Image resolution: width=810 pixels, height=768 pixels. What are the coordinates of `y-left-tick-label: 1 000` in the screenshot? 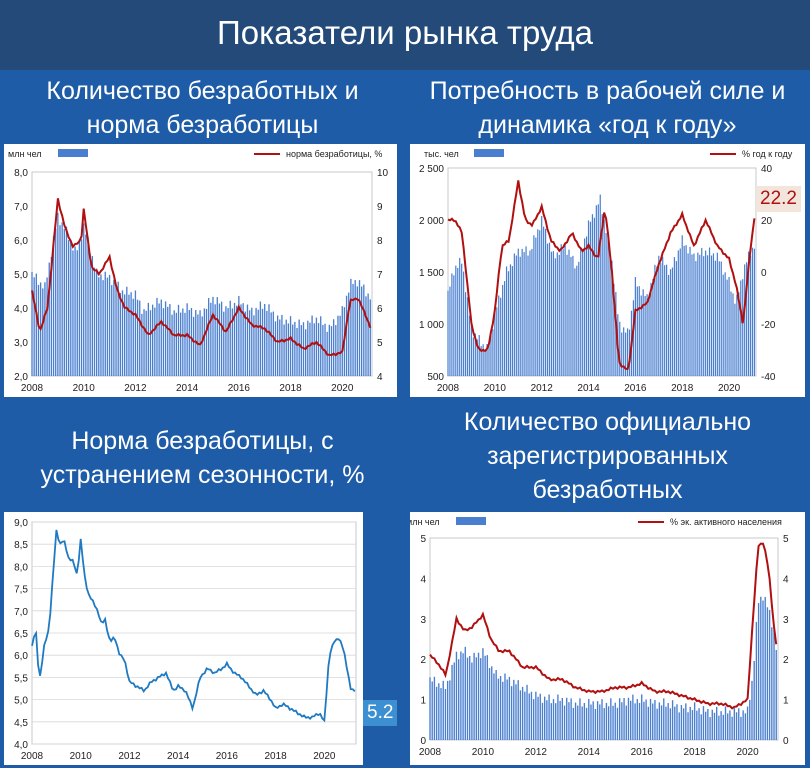 It's located at (431, 325).